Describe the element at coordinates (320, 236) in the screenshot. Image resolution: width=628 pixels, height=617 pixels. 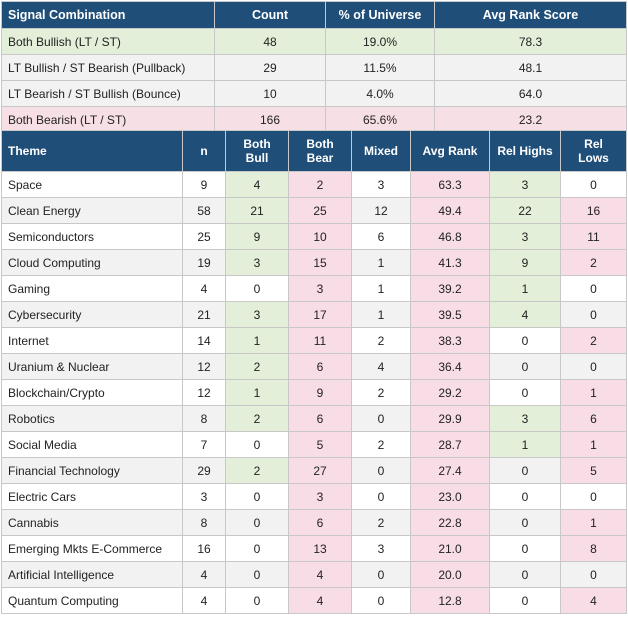
I see `theme-cell-bear: 10` at that location.